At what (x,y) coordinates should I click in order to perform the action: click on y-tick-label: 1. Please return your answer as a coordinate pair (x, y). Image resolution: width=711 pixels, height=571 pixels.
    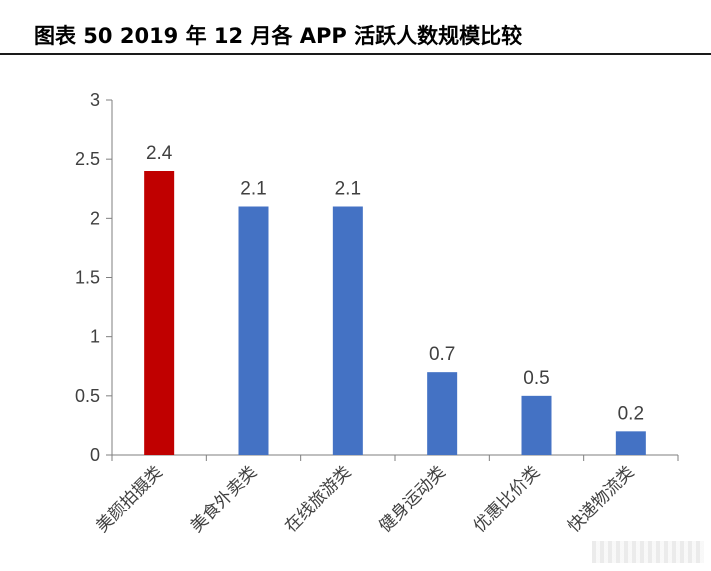
    Looking at the image, I should click on (95, 337).